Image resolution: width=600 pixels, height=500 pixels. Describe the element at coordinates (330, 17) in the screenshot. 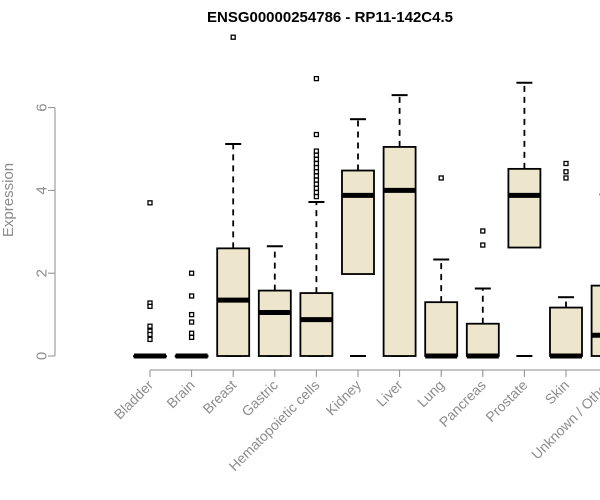

I see `chart-title: ENSG00000254786 - RP11-142C4.5` at that location.